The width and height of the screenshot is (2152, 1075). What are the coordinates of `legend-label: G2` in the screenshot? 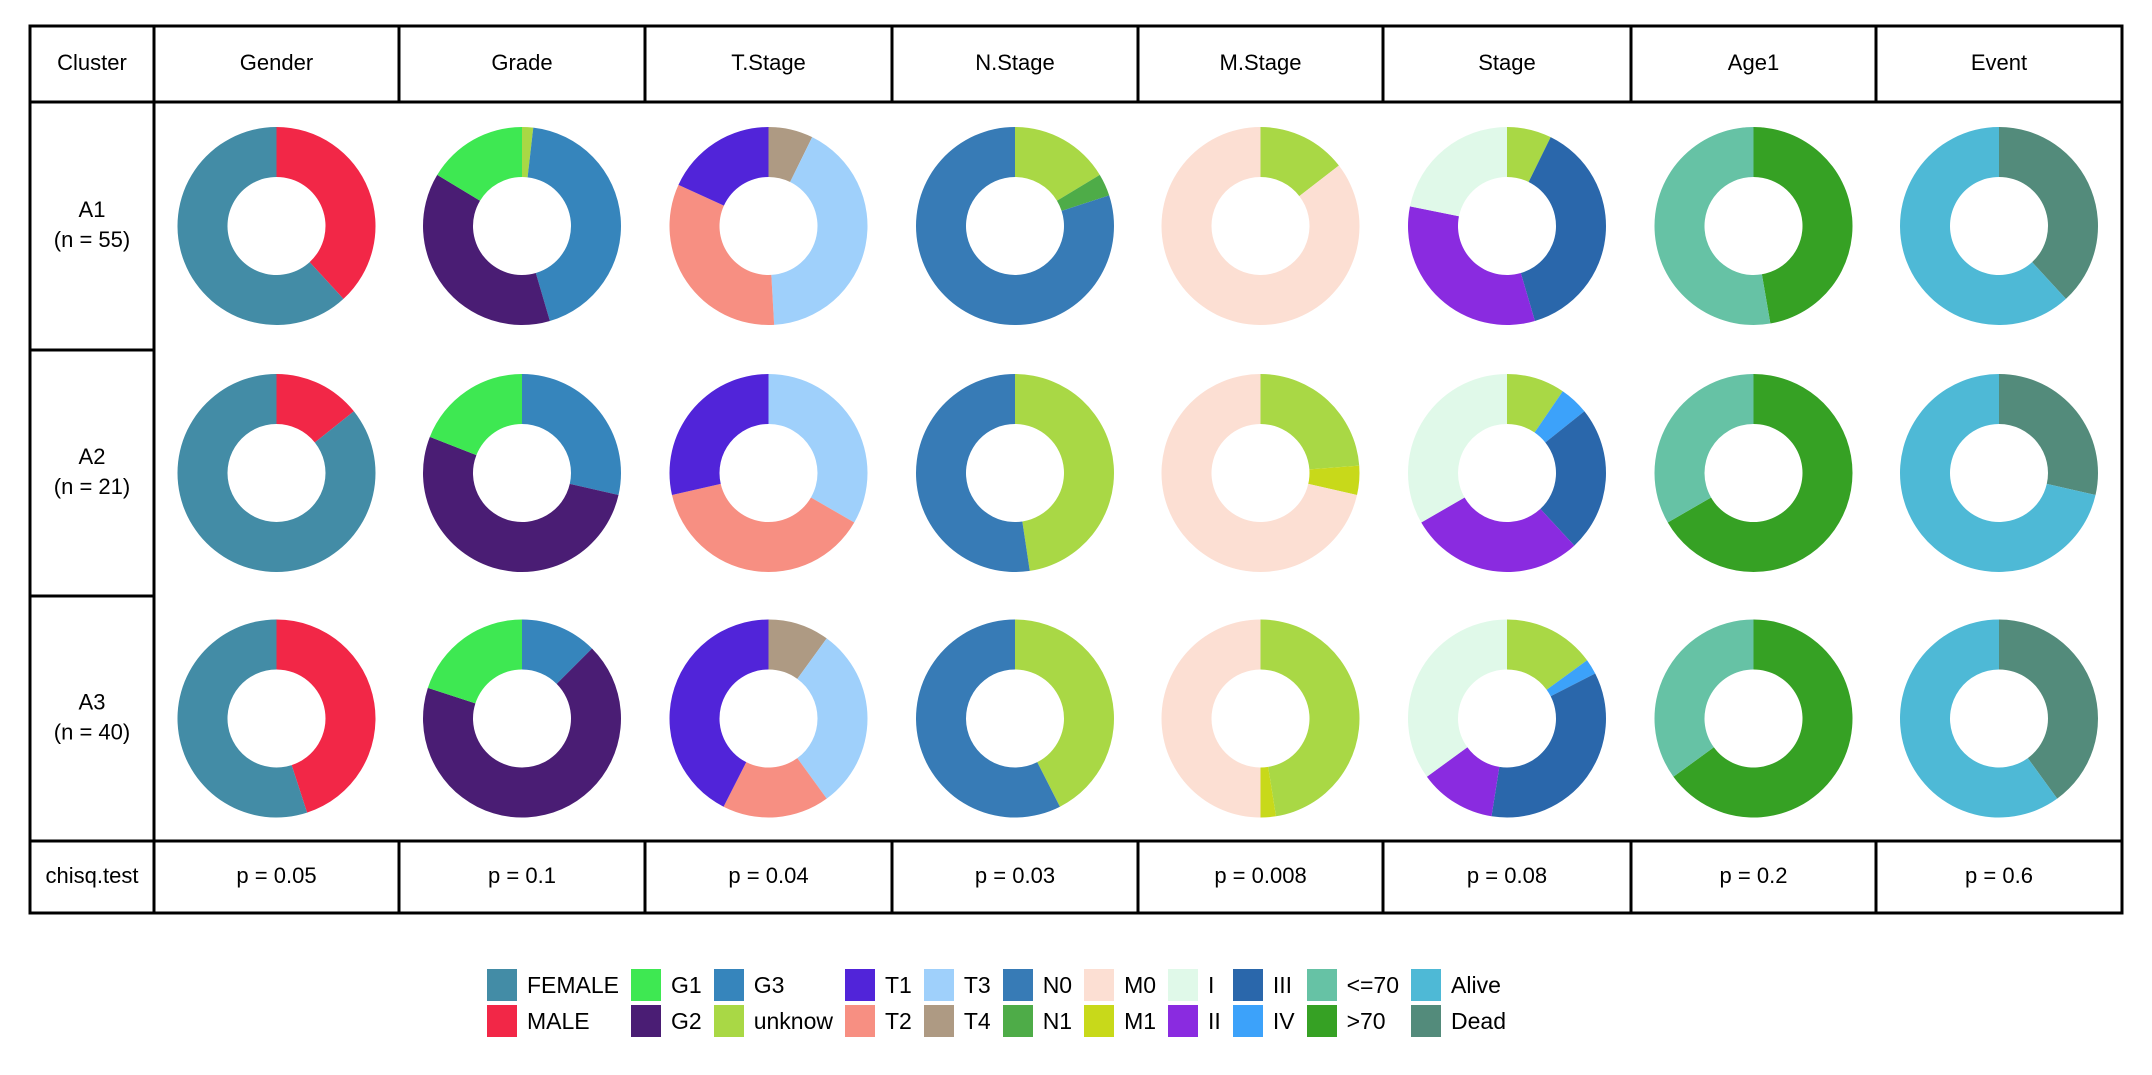 It's located at (686, 1020).